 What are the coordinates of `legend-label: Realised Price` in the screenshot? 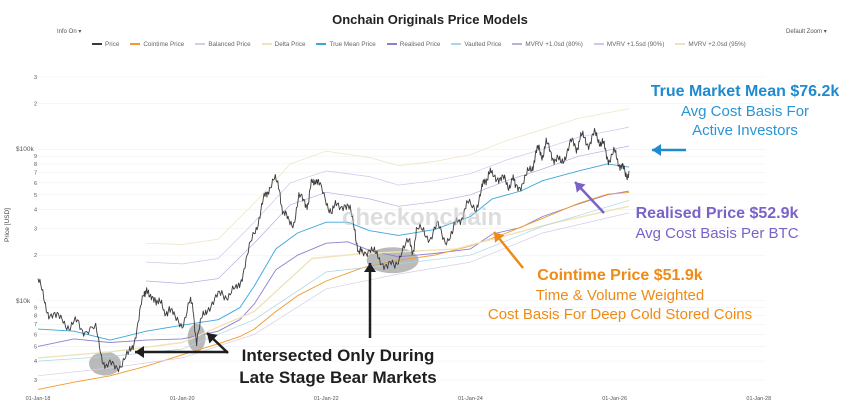 It's located at (420, 44).